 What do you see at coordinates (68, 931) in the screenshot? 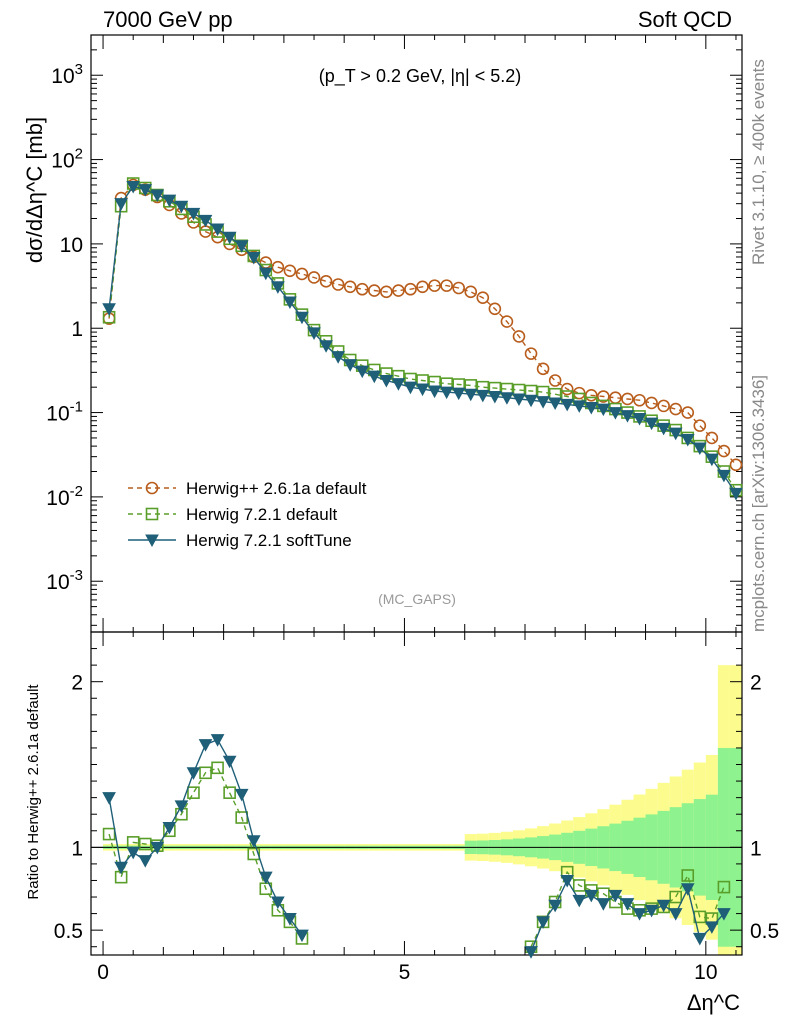
I see `ratio-y-tick-label: 0.5` at bounding box center [68, 931].